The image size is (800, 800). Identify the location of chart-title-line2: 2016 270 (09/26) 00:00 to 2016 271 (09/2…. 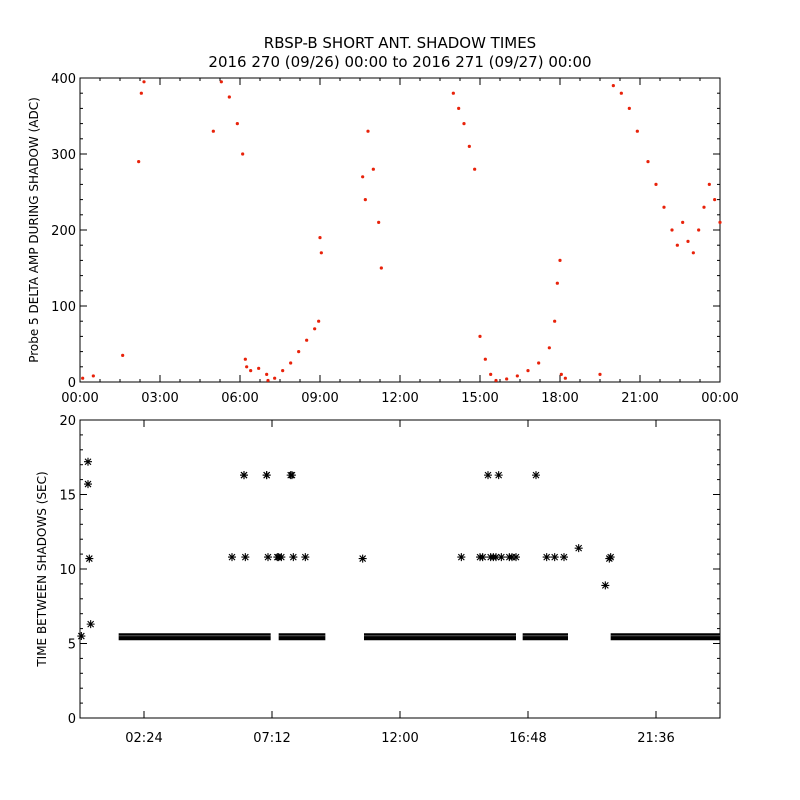
(399, 62).